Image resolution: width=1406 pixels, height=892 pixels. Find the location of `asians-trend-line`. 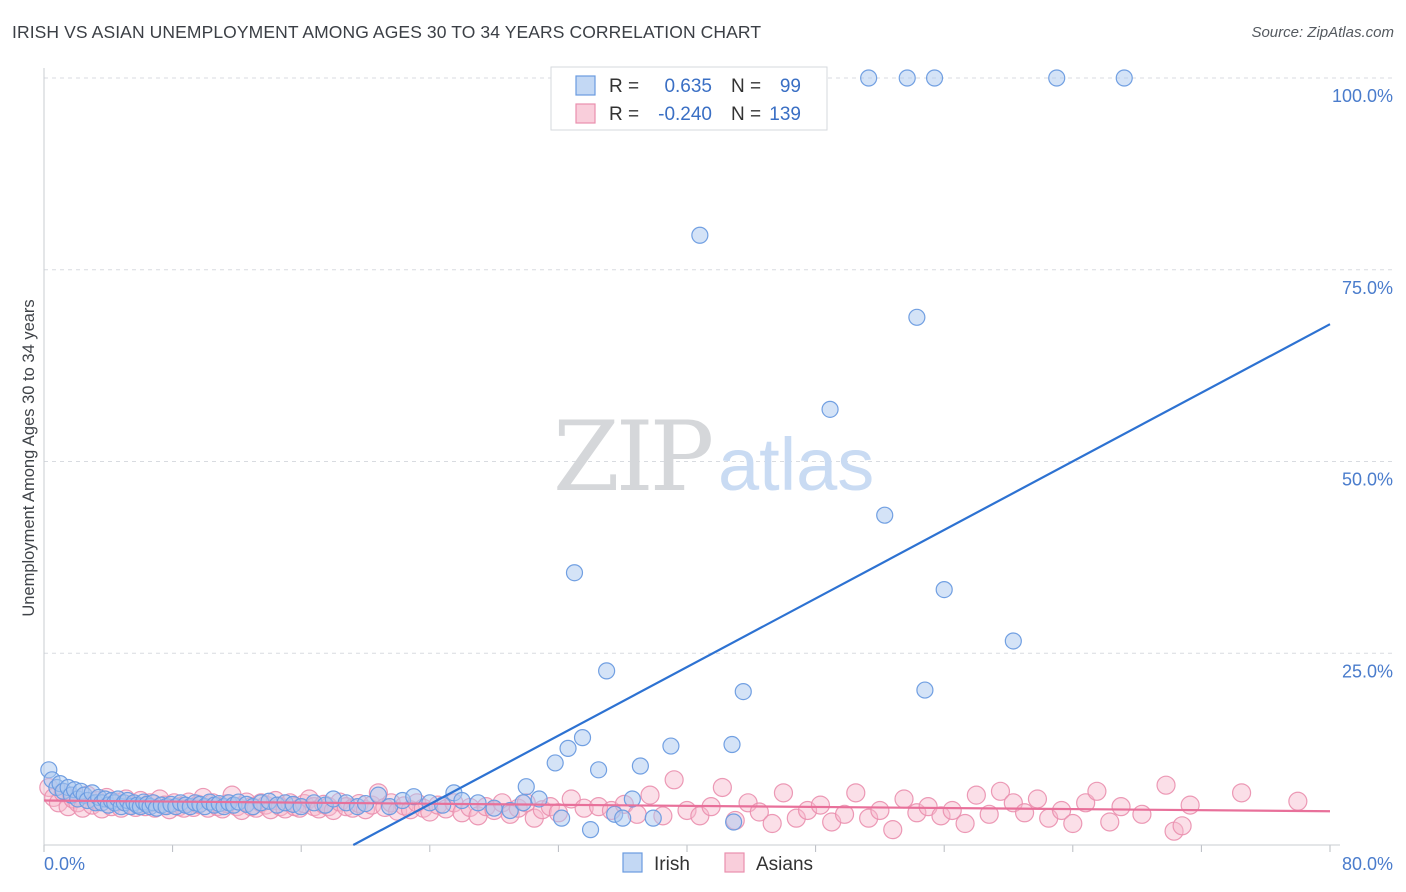

asians-trend-line is located at coordinates (687, 806).